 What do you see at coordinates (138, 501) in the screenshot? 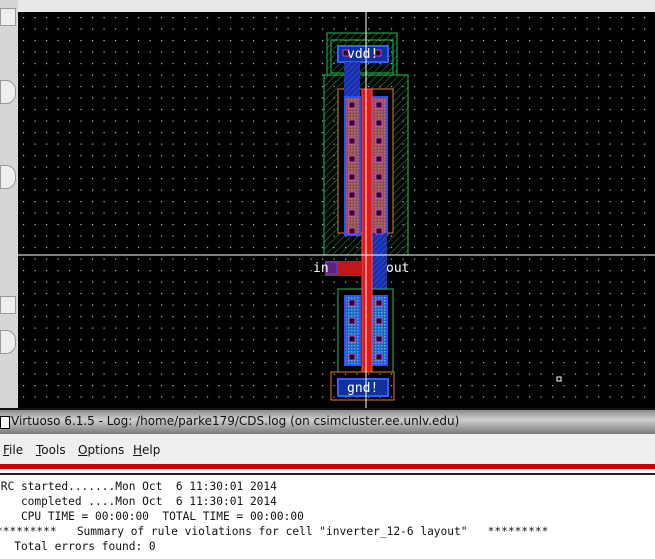
I see `log-line: completed ....Mon Oct 6 11:30:01 2014` at bounding box center [138, 501].